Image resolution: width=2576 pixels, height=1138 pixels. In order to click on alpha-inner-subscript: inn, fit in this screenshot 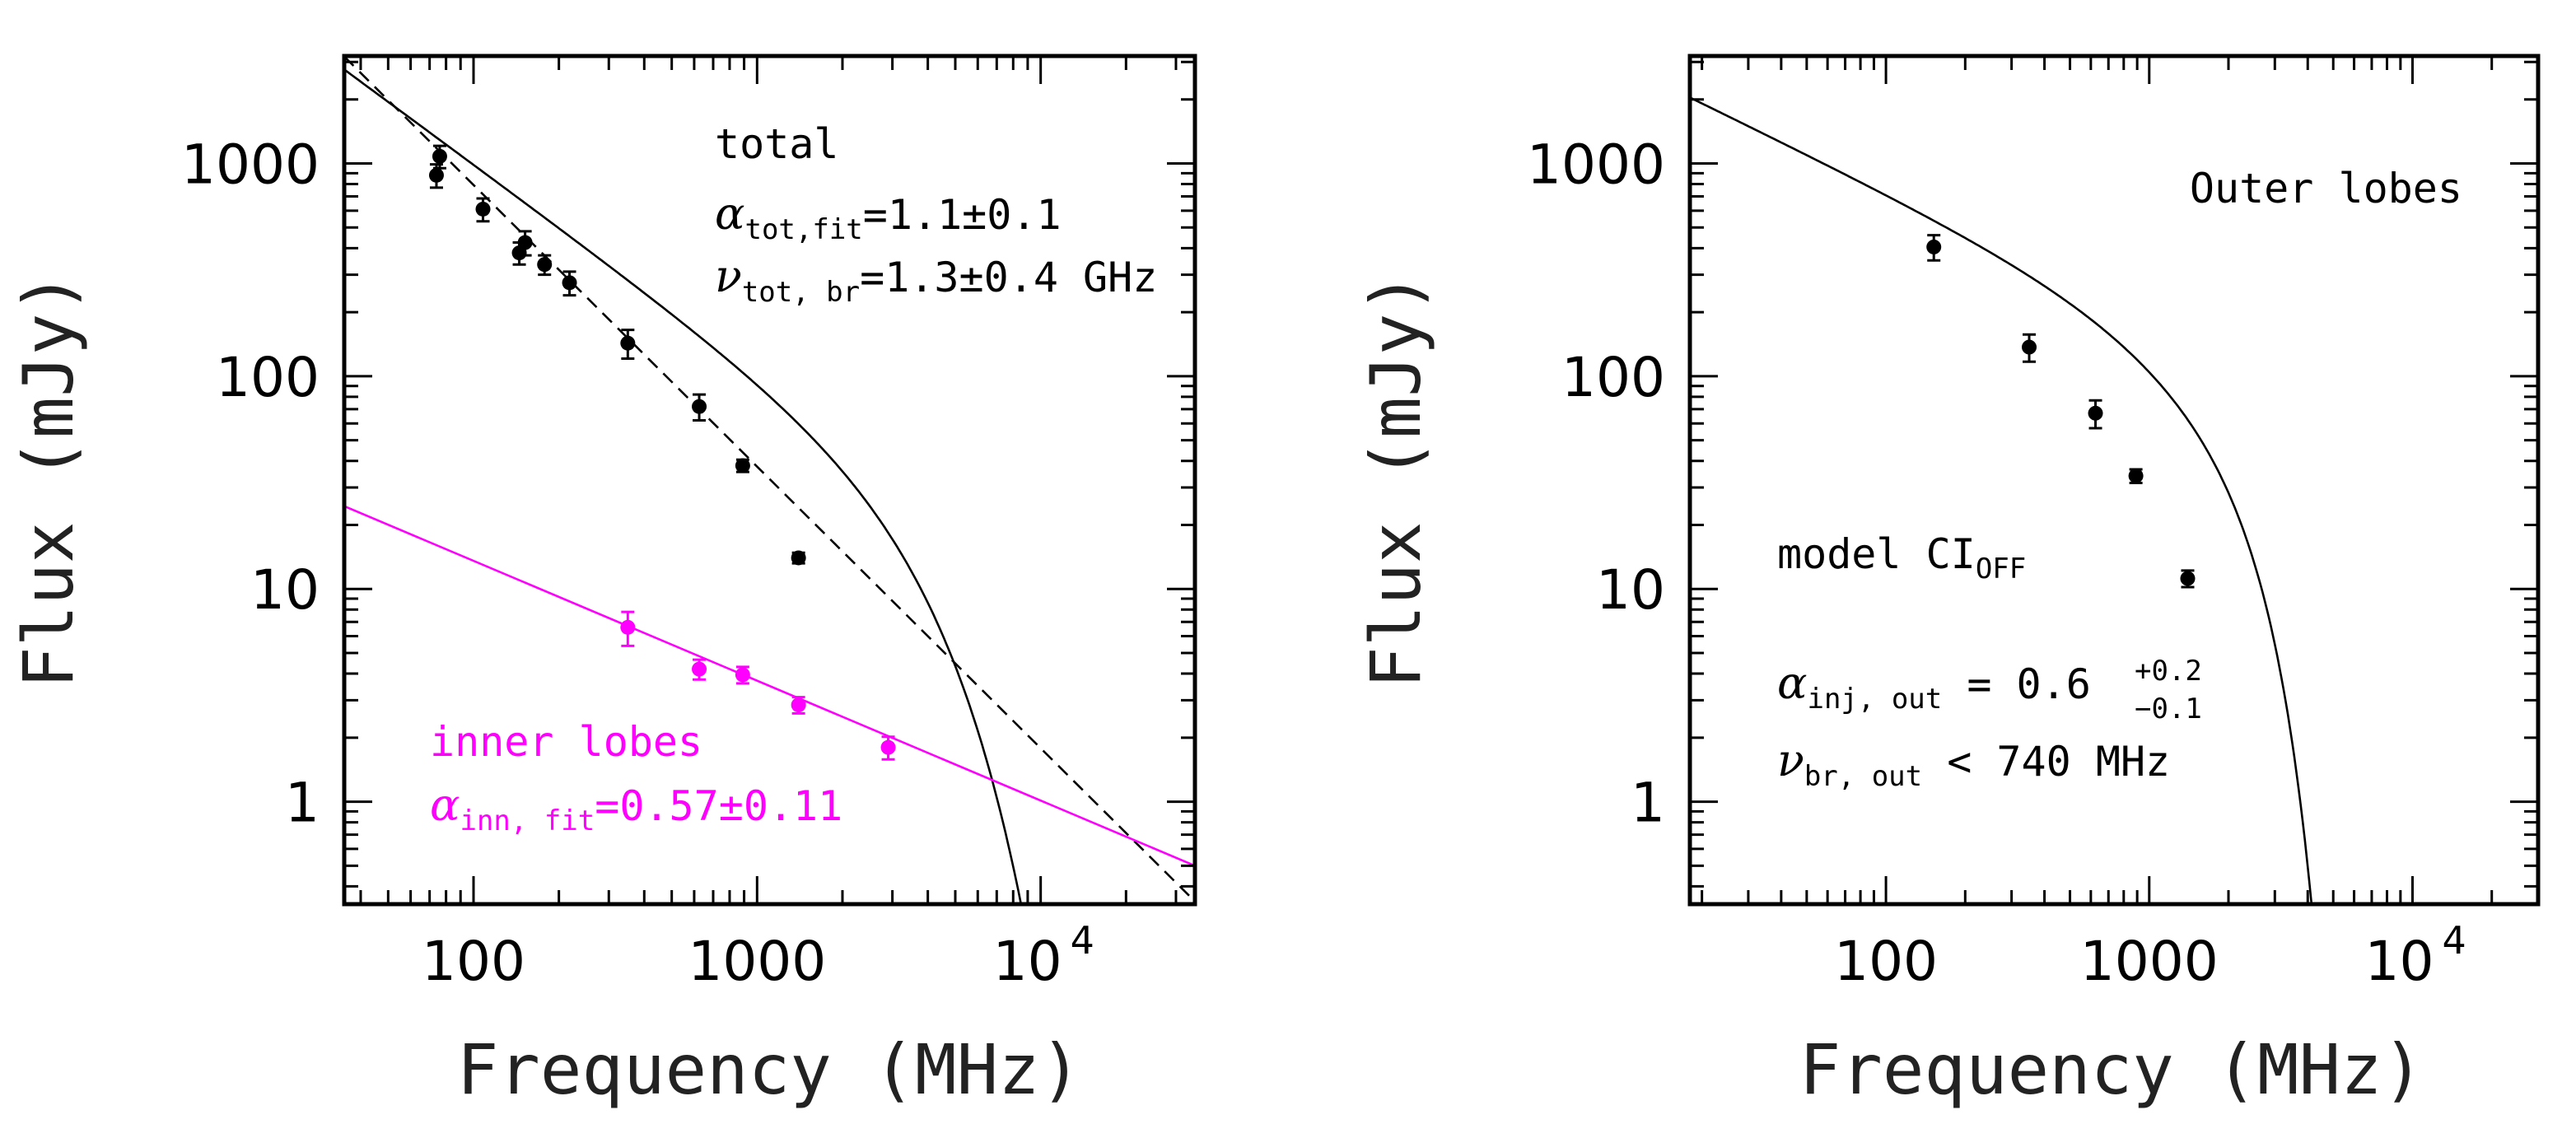, I will do `click(527, 821)`.